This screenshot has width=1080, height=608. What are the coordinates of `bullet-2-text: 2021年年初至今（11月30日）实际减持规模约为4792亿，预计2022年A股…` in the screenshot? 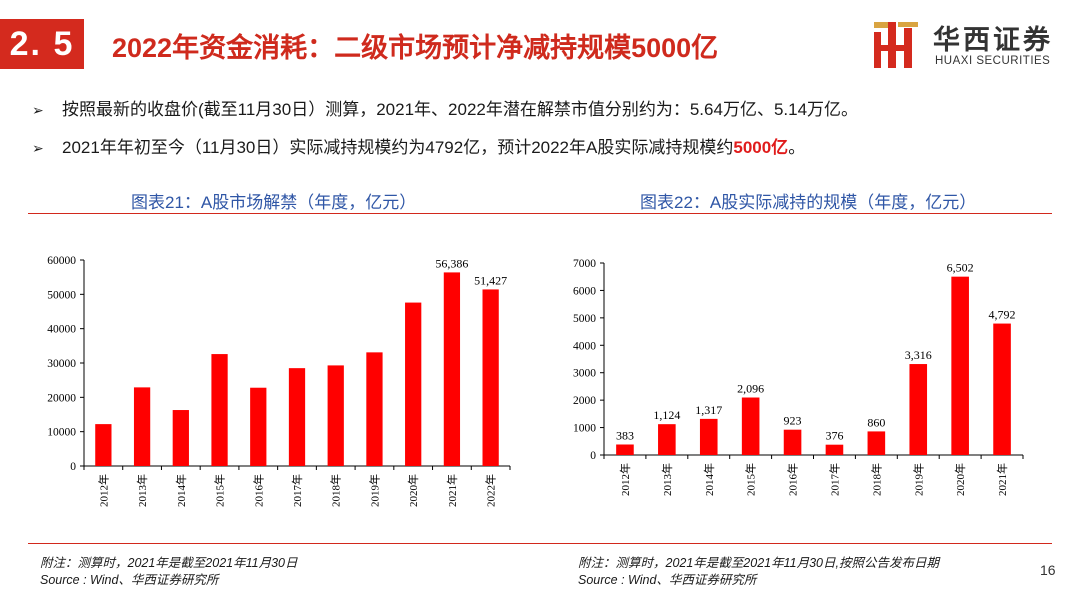 It's located at (398, 147).